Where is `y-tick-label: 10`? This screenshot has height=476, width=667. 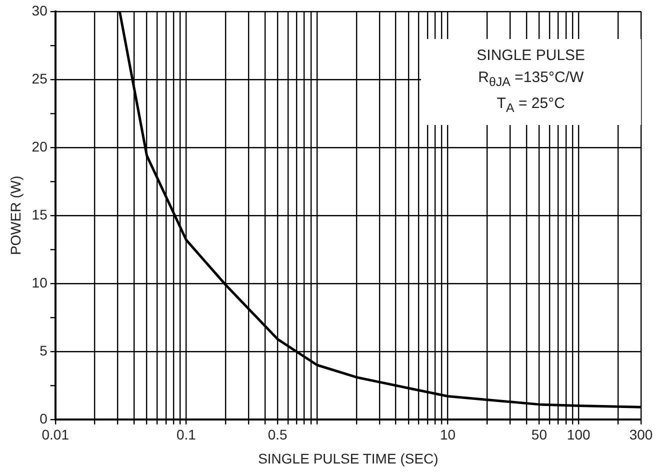 y-tick-label: 10 is located at coordinates (40, 282).